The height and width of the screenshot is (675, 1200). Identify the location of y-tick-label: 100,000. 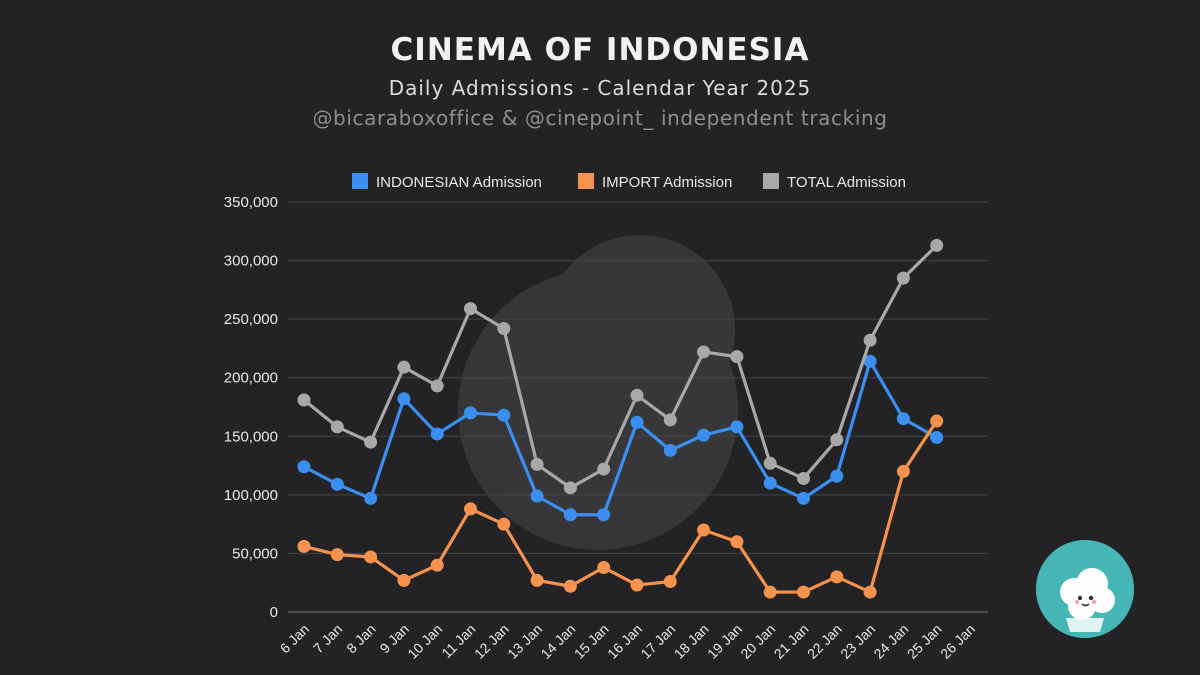
(251, 495).